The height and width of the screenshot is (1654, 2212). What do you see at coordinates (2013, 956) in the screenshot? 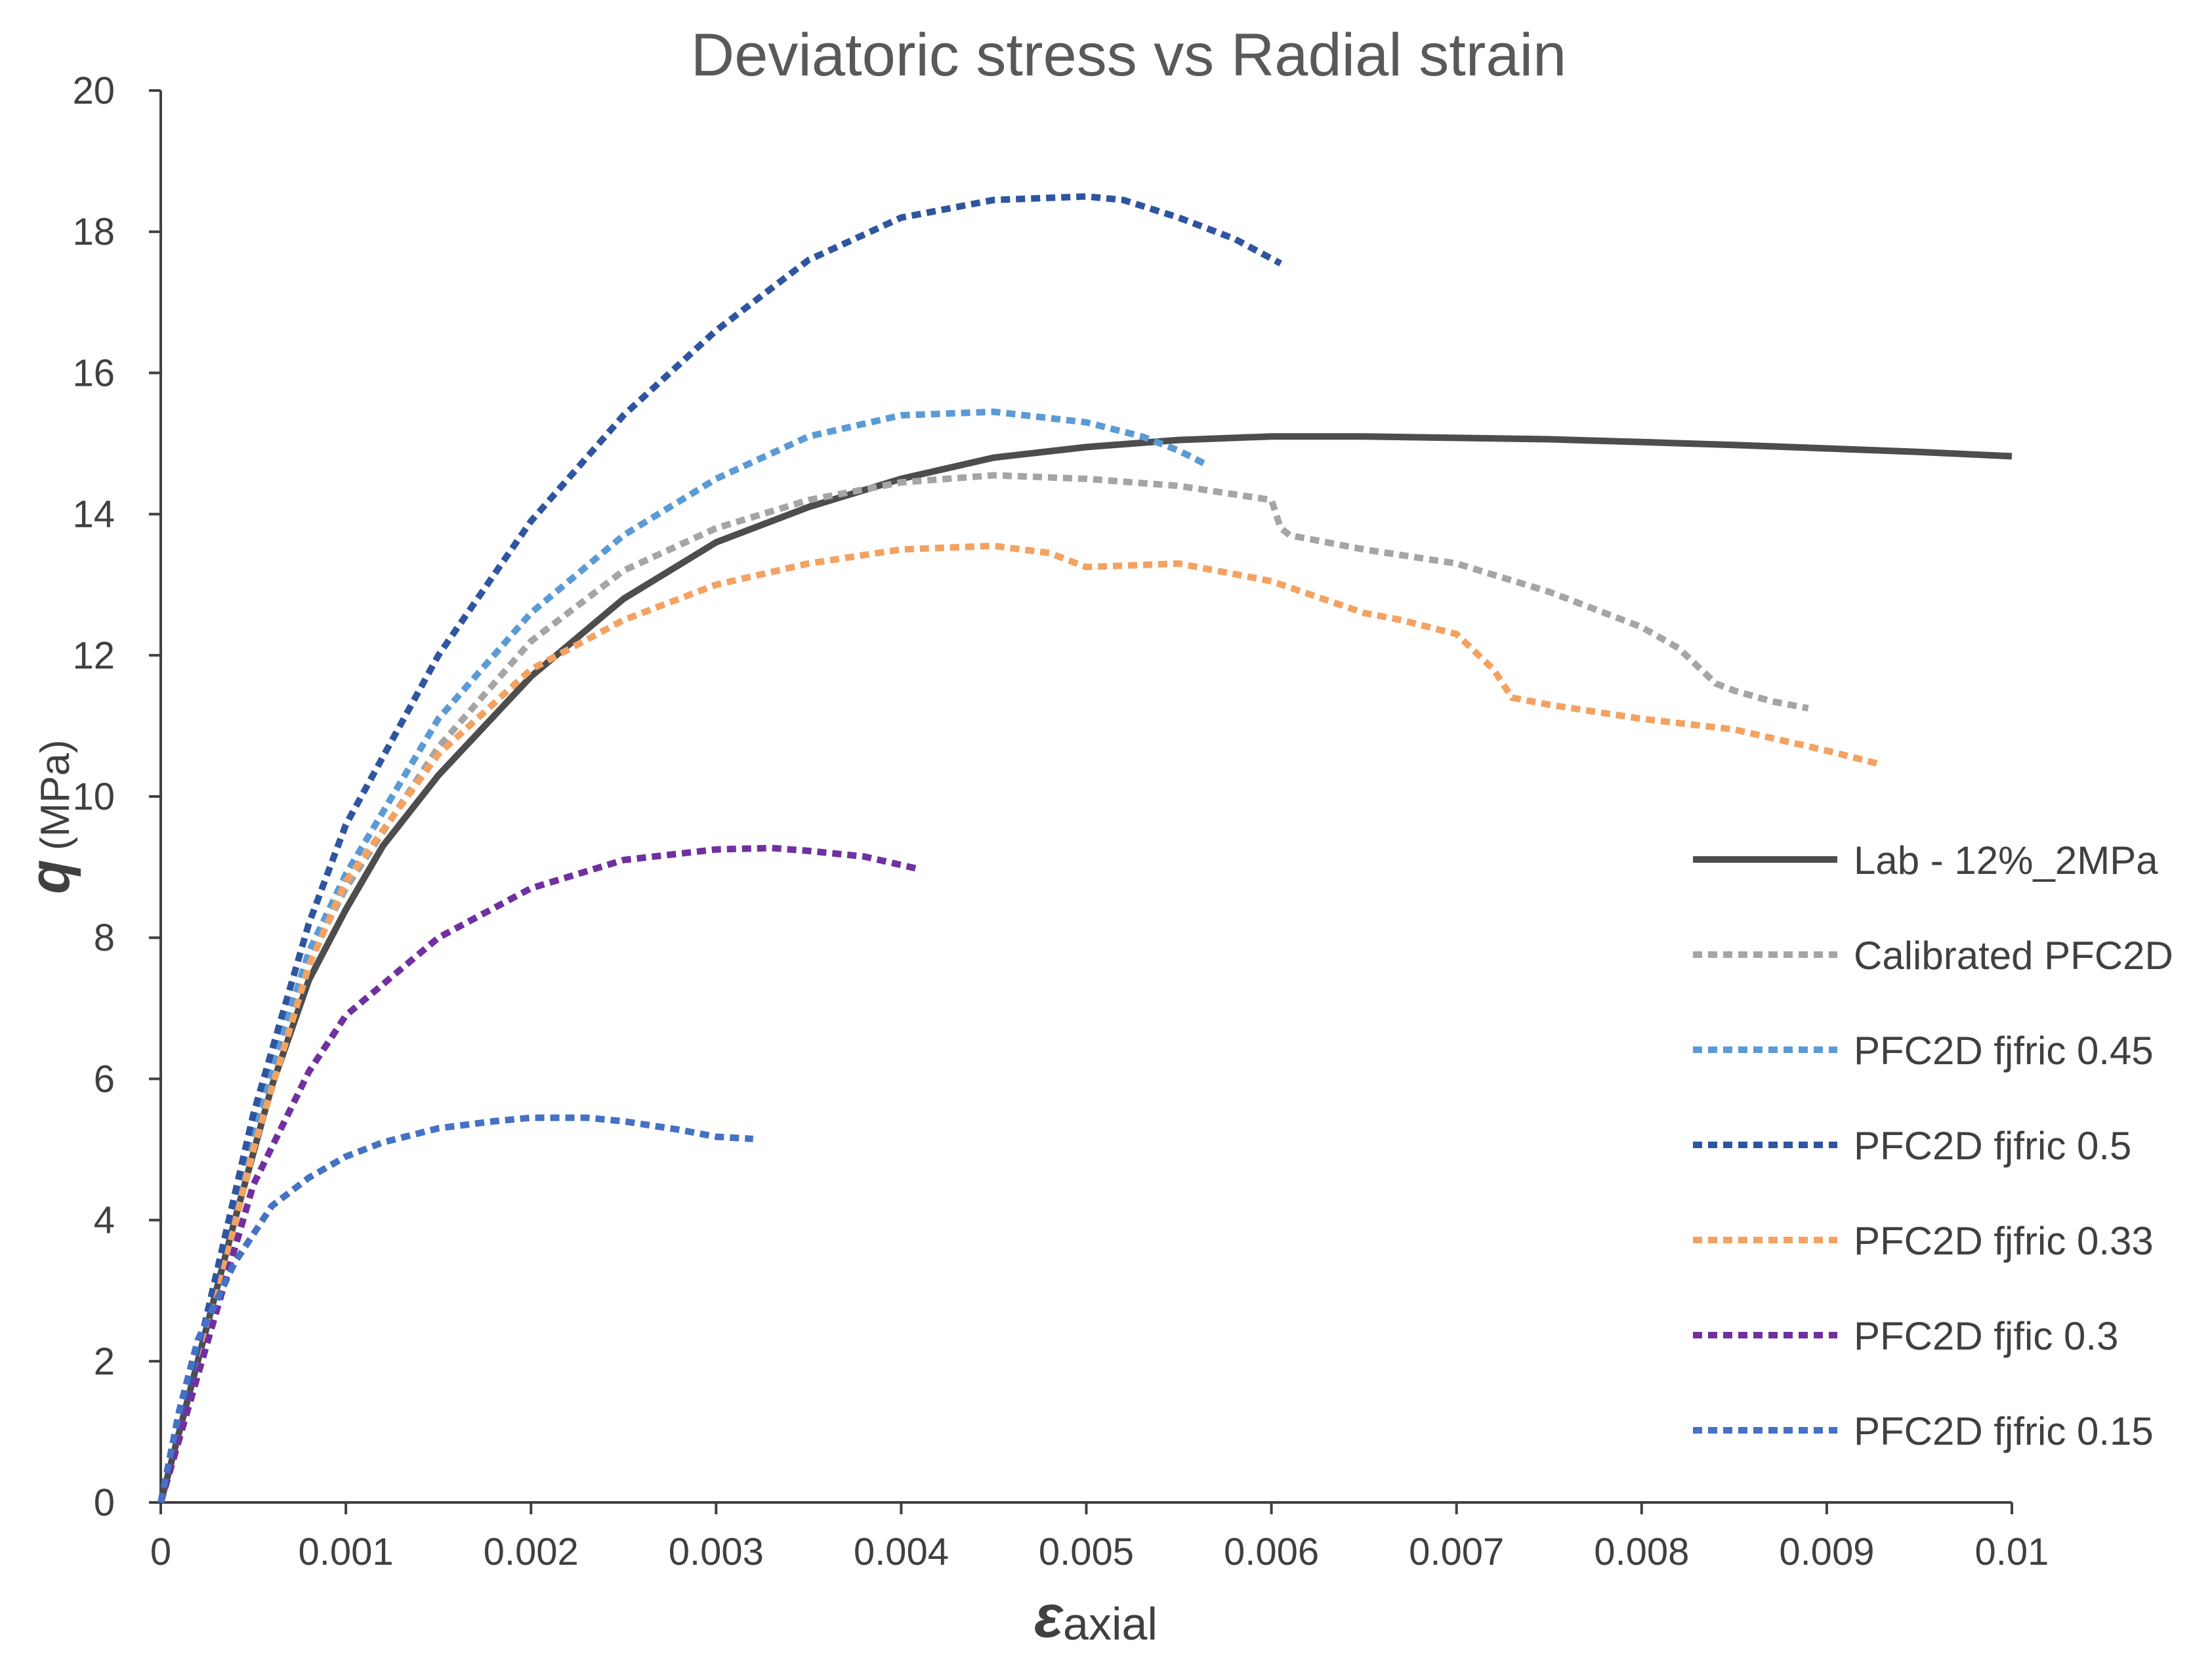
I see `legend-label: Calibrated PFC2D` at bounding box center [2013, 956].